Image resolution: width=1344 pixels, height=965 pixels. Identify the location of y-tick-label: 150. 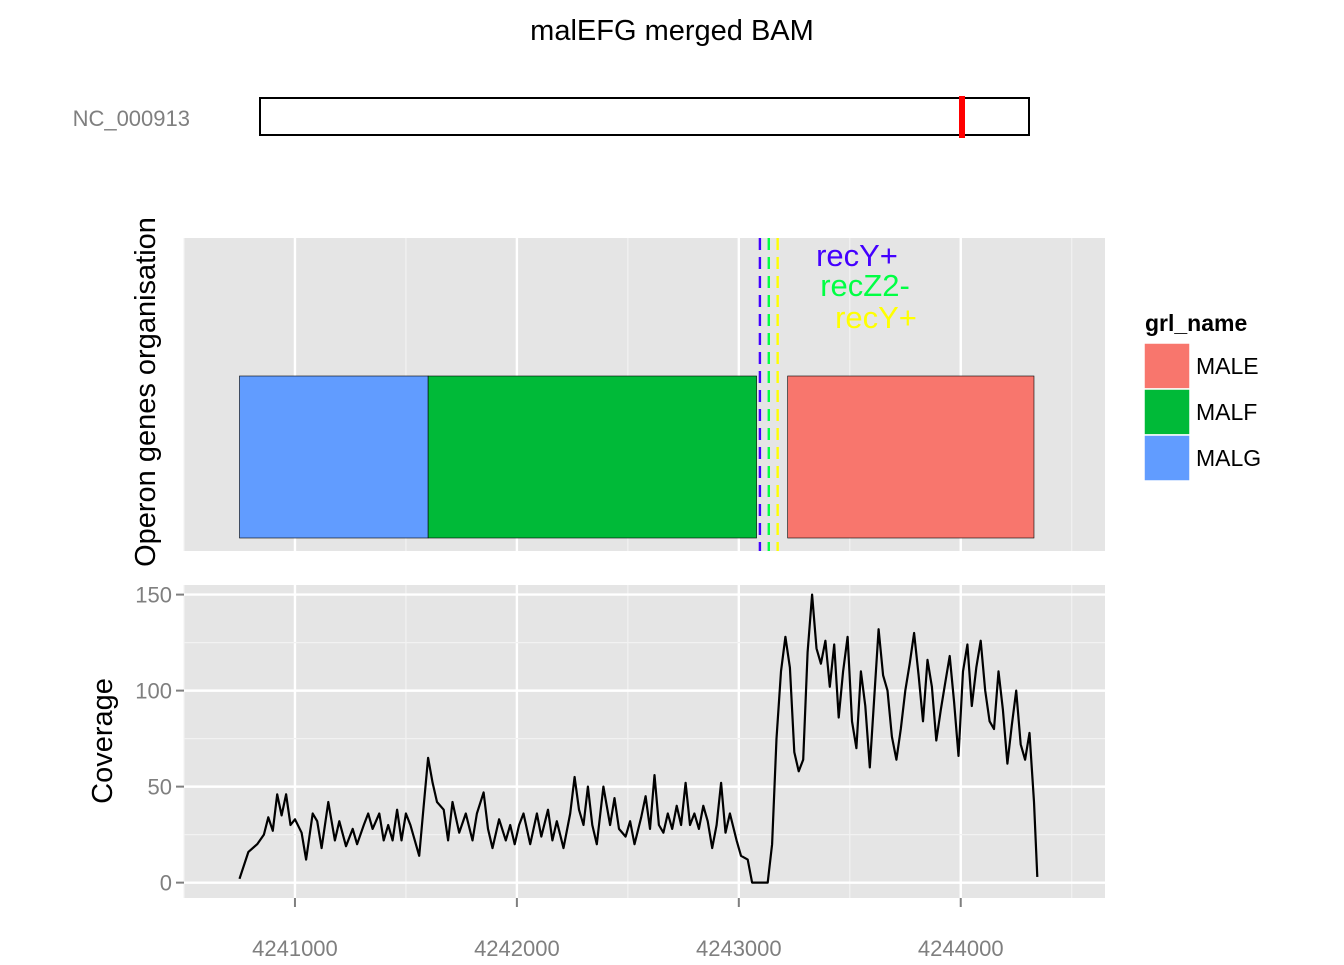
(153, 595).